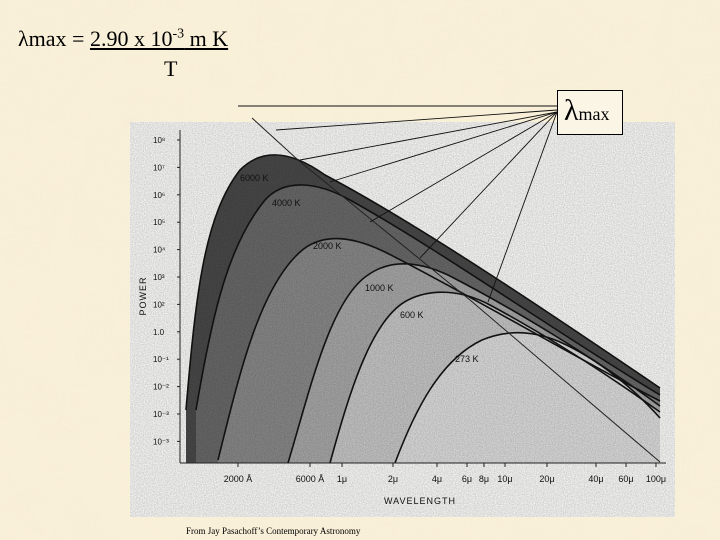  I want to click on series-label-6000k: 6000 K, so click(254, 178).